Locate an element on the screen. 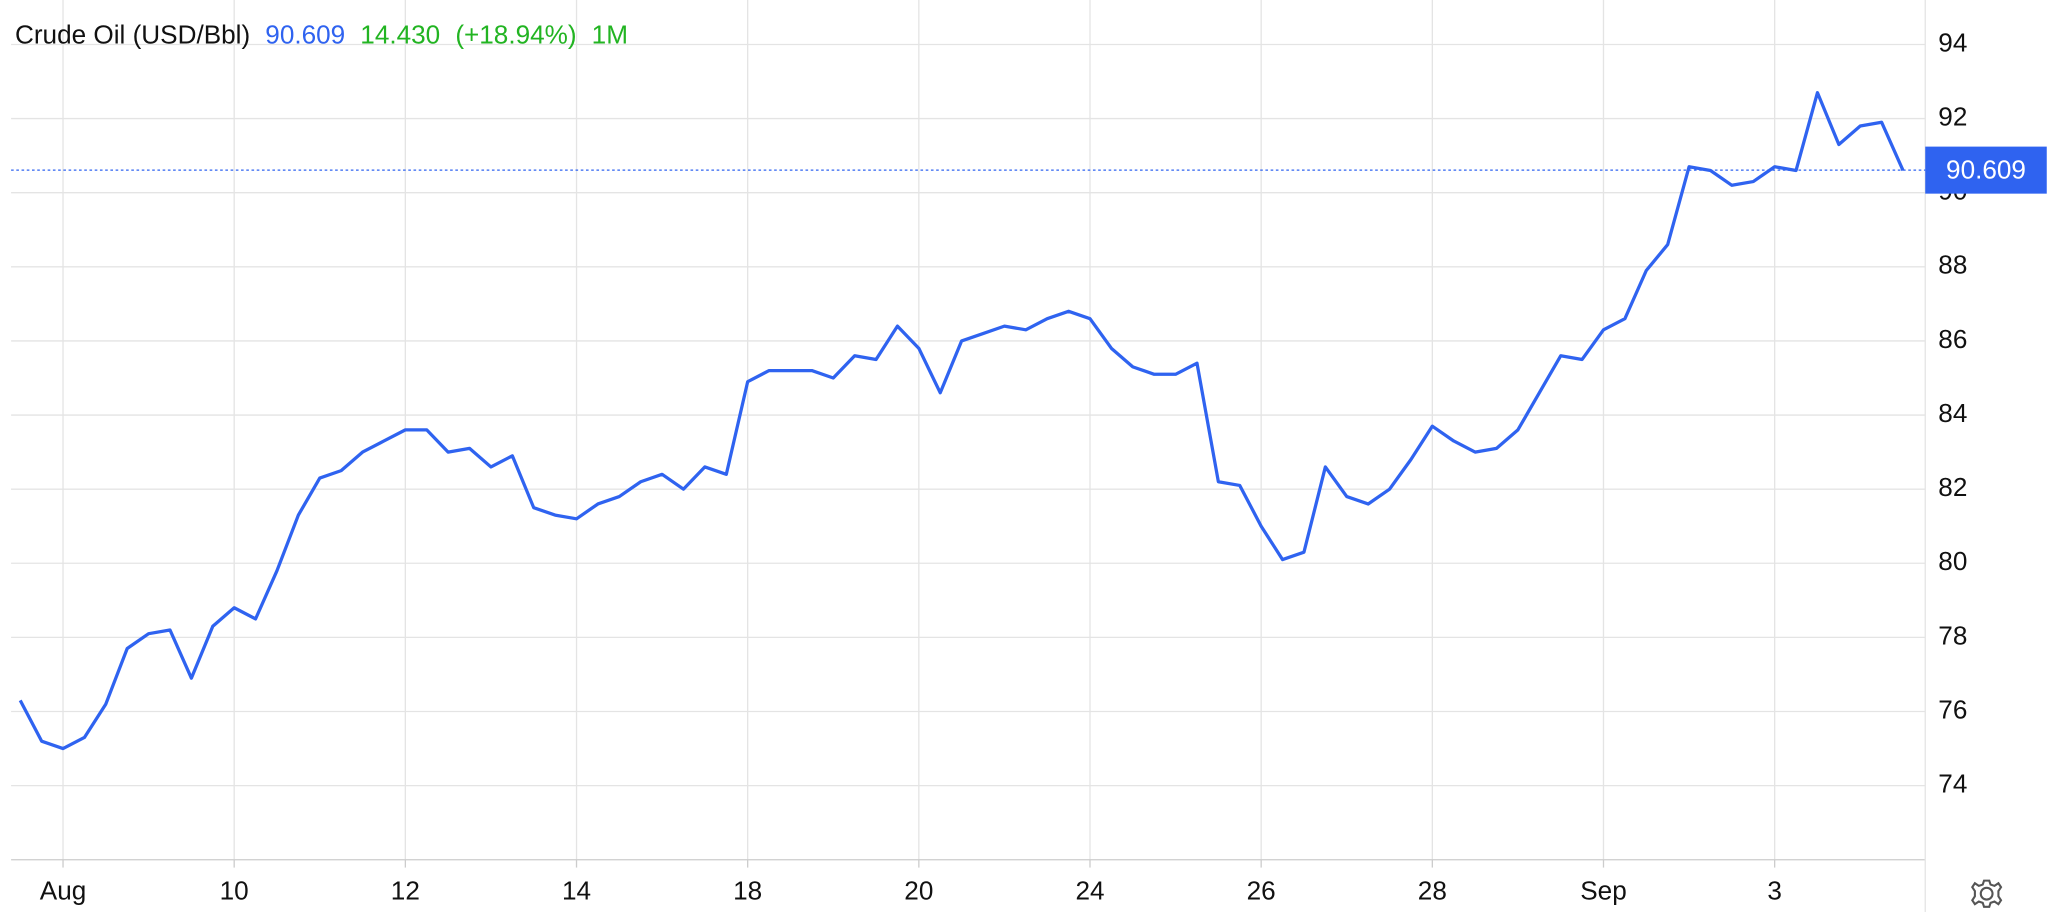 Image resolution: width=2050 pixels, height=912 pixels. x-tick-label: Sep is located at coordinates (1603, 890).